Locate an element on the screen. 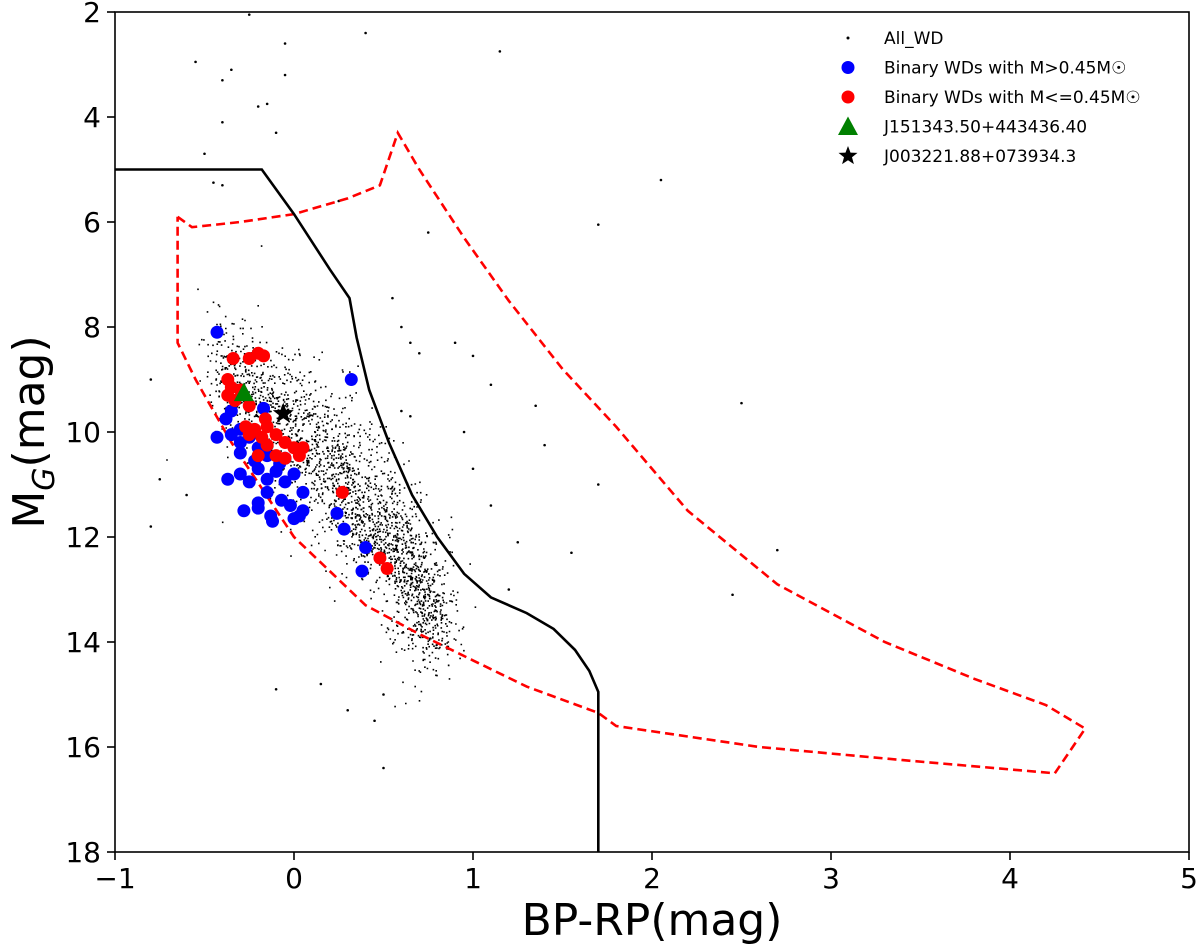 The image size is (1200, 951). series-3-marker is located at coordinates (243, 392).